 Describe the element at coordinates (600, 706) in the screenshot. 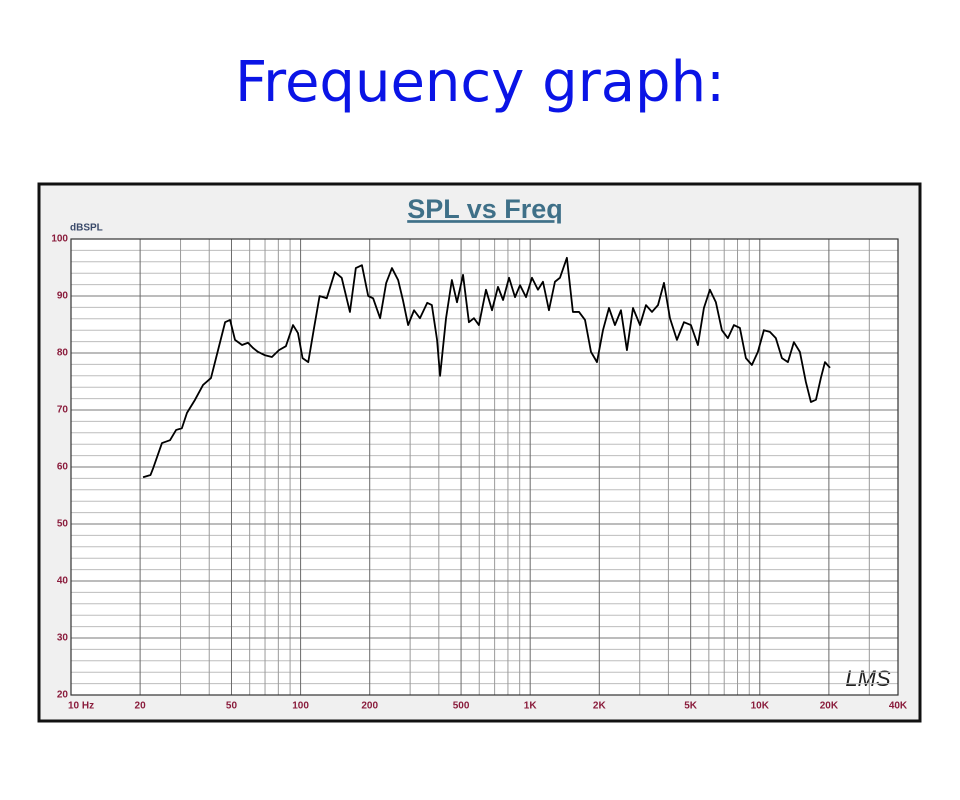

I see `x-tick-label: 2K` at that location.